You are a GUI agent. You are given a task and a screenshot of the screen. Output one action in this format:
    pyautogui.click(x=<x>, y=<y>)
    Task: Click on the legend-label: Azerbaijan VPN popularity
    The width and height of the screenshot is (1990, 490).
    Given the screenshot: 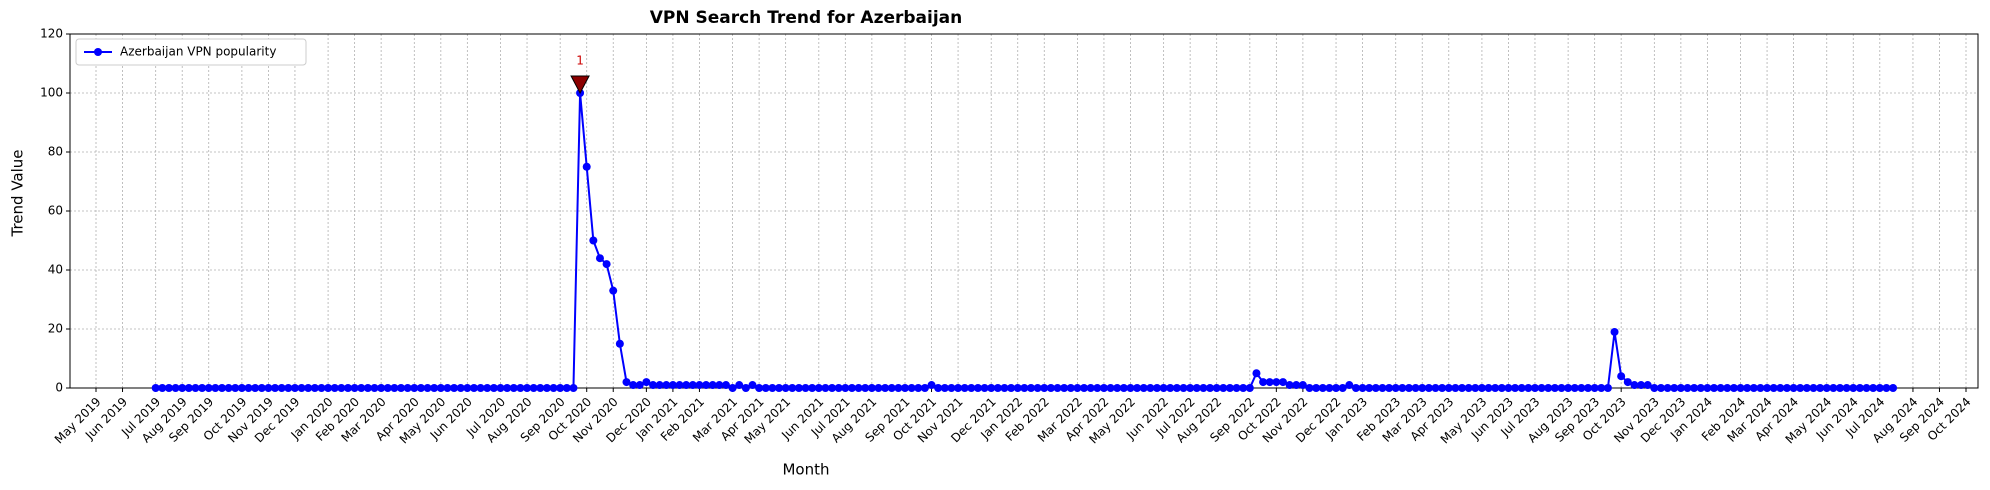 What is the action you would take?
    pyautogui.click(x=198, y=52)
    